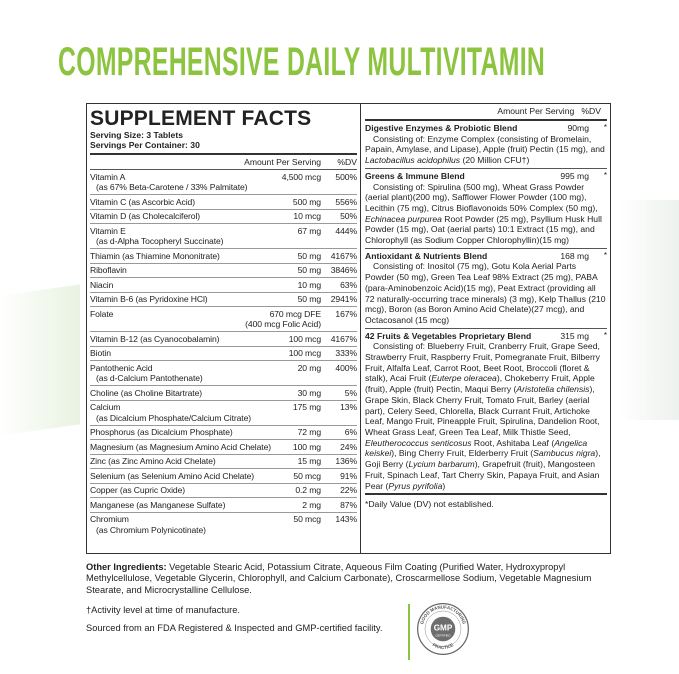 The height and width of the screenshot is (674, 679). What do you see at coordinates (409, 631) in the screenshot?
I see `divider-line` at bounding box center [409, 631].